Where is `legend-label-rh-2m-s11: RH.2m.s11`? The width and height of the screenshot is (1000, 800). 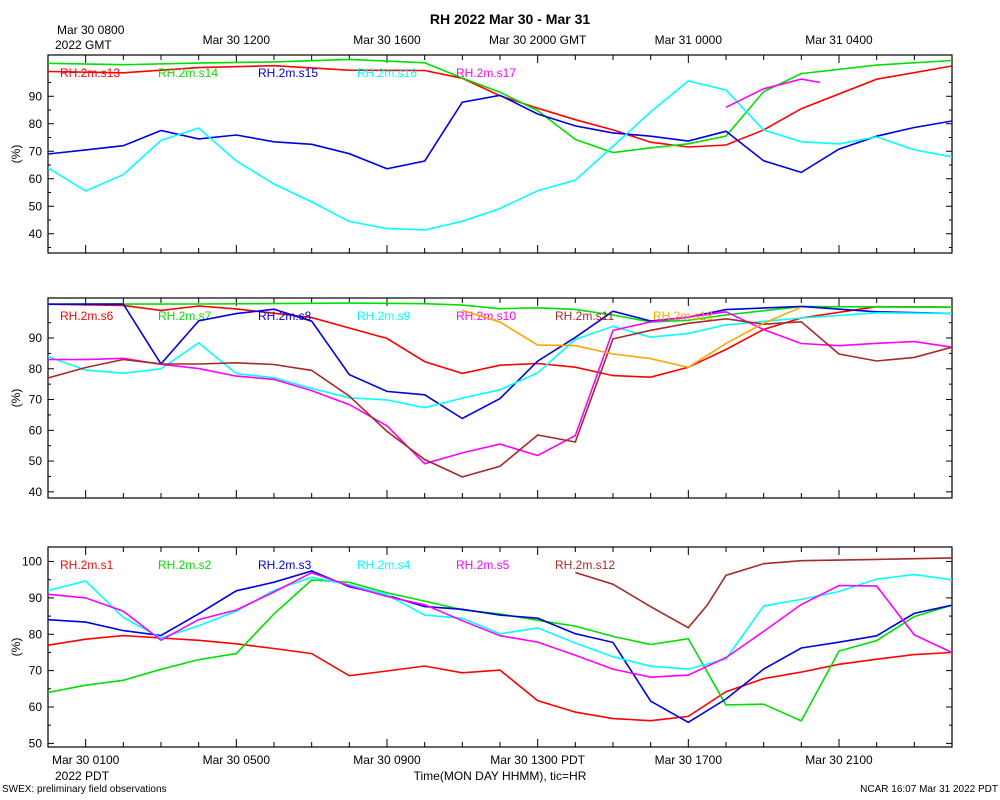
legend-label-rh-2m-s11: RH.2m.s11 is located at coordinates (584, 316).